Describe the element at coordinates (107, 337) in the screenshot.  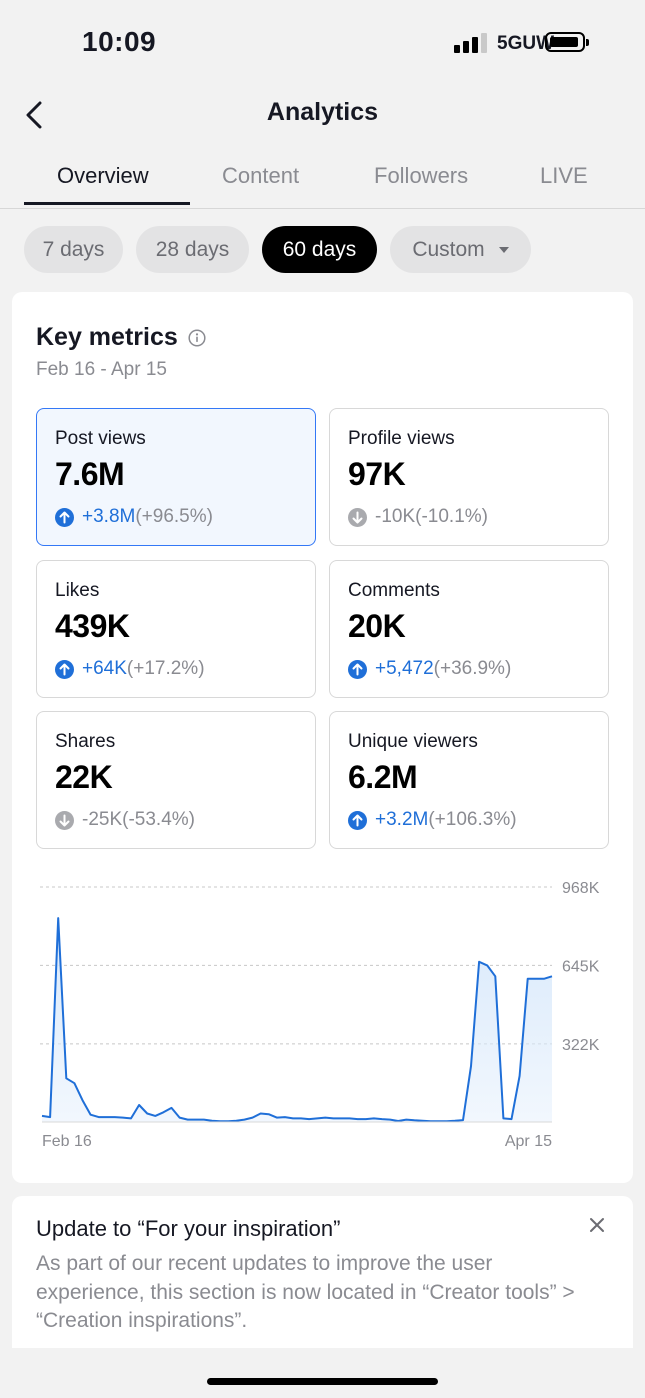
I see `key-metrics-title: Key metrics` at that location.